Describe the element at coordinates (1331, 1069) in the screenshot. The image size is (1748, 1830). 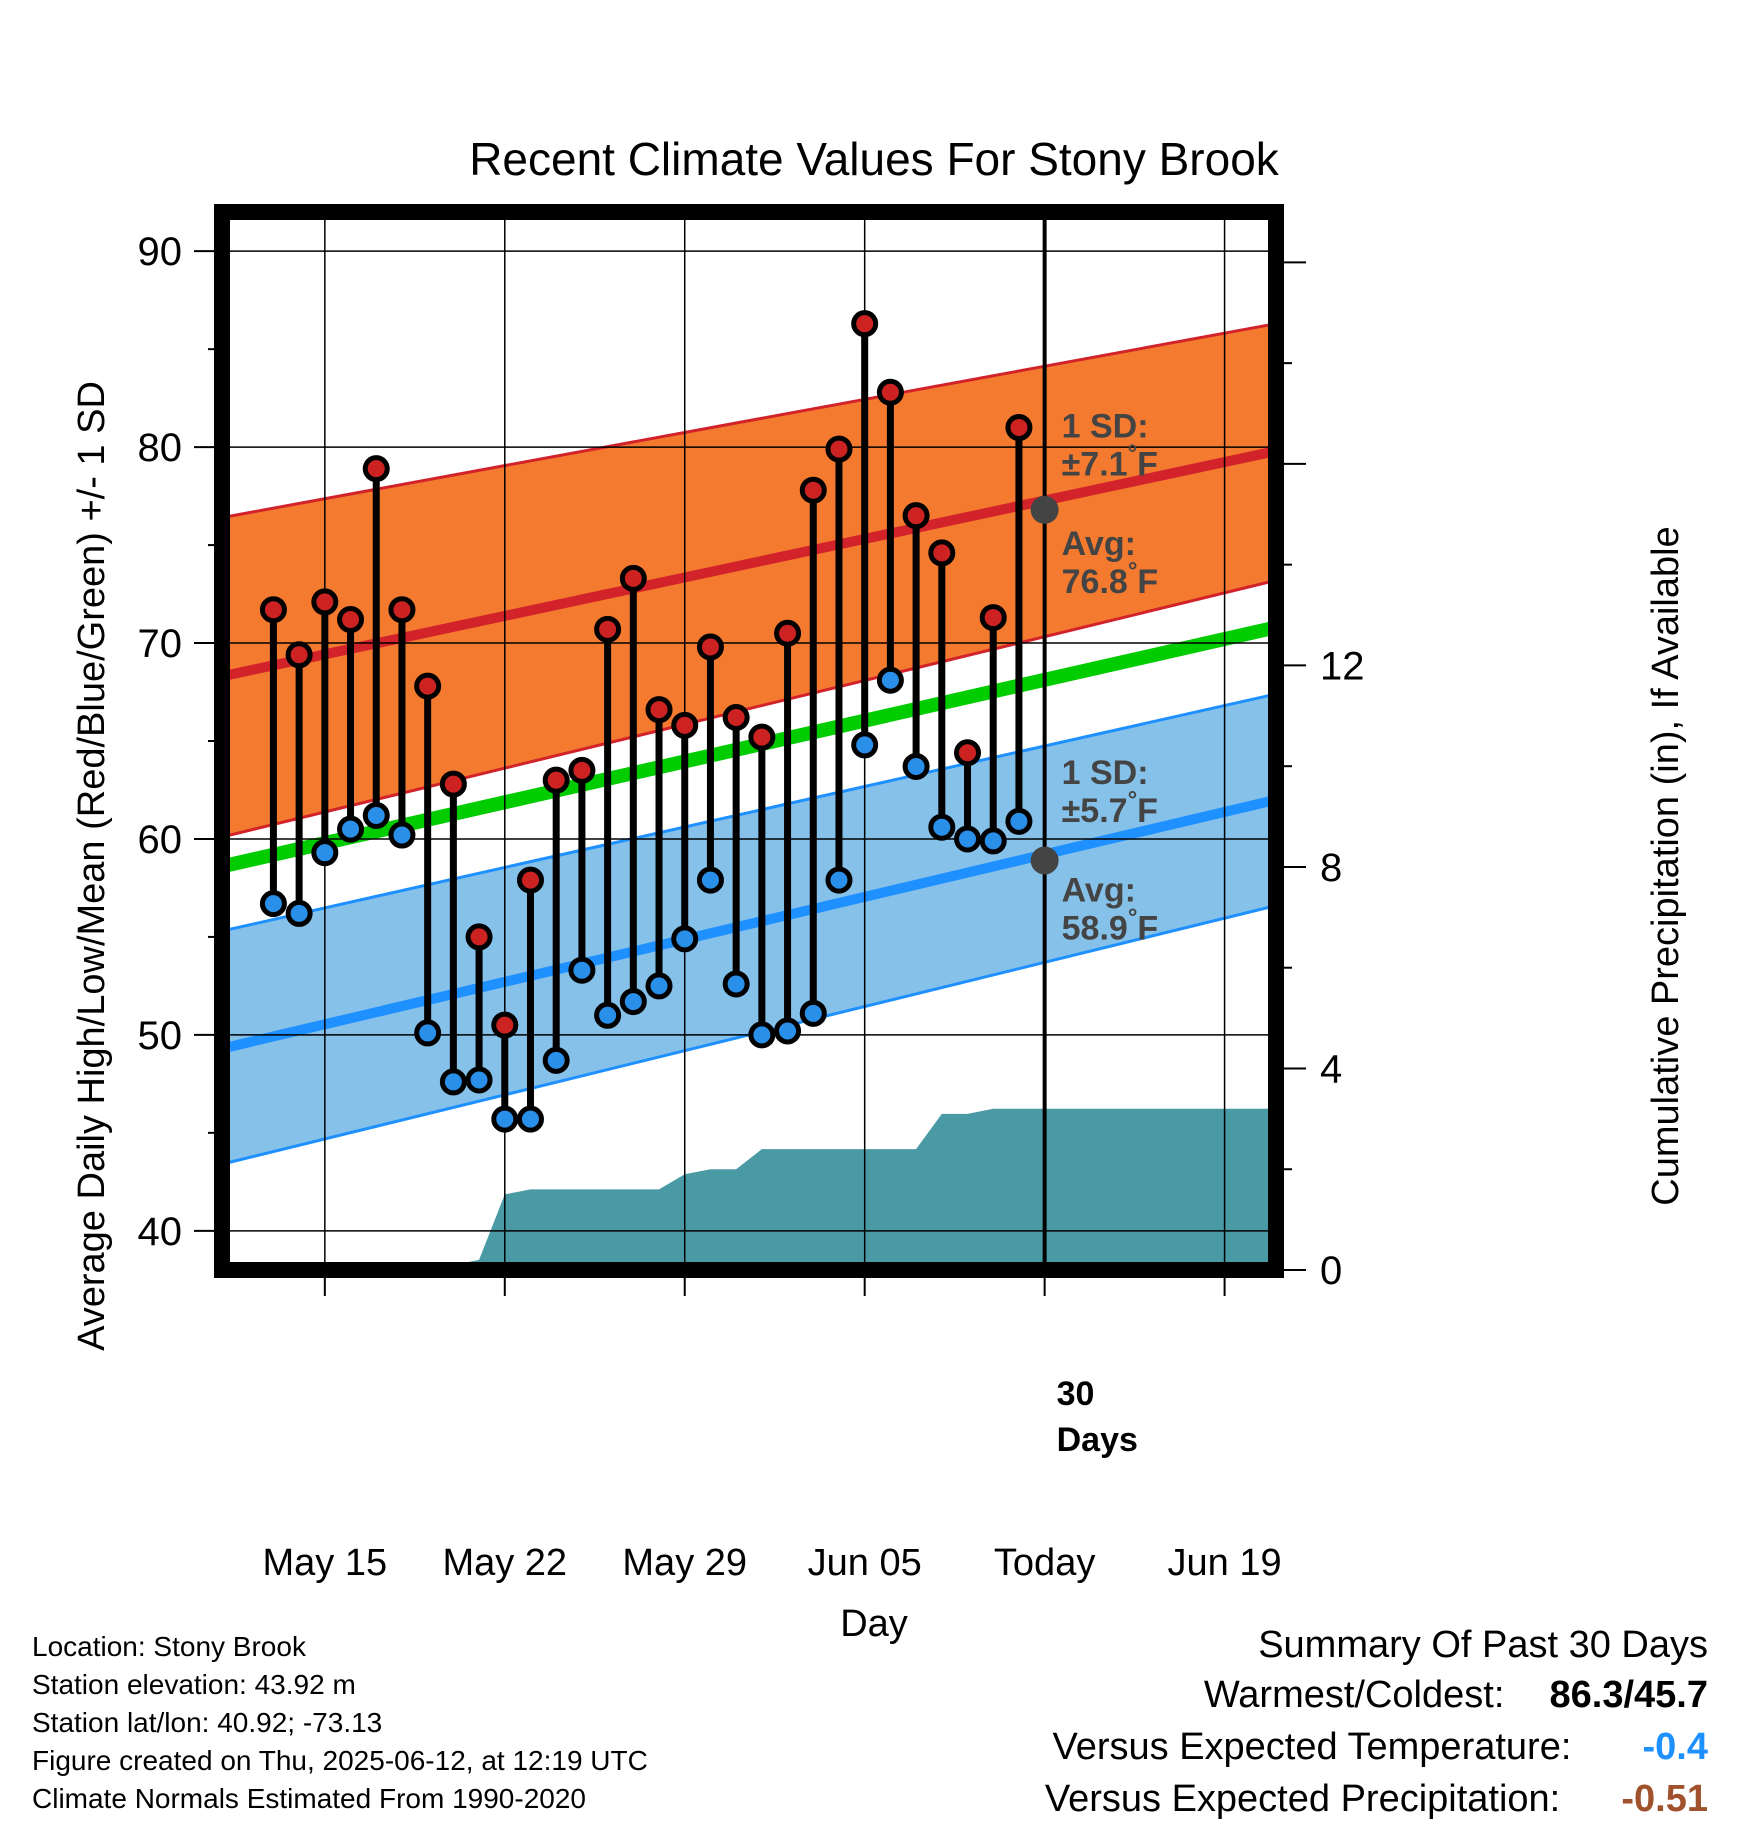
I see `y2-tick-label: 4` at that location.